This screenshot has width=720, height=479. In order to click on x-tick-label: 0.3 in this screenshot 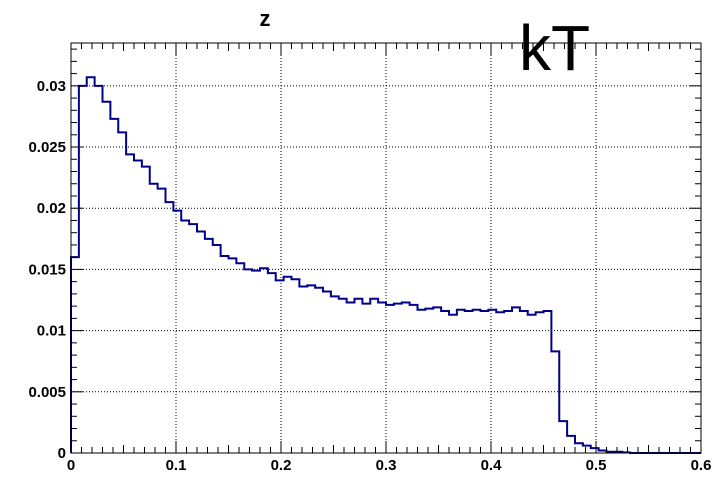, I will do `click(386, 465)`.